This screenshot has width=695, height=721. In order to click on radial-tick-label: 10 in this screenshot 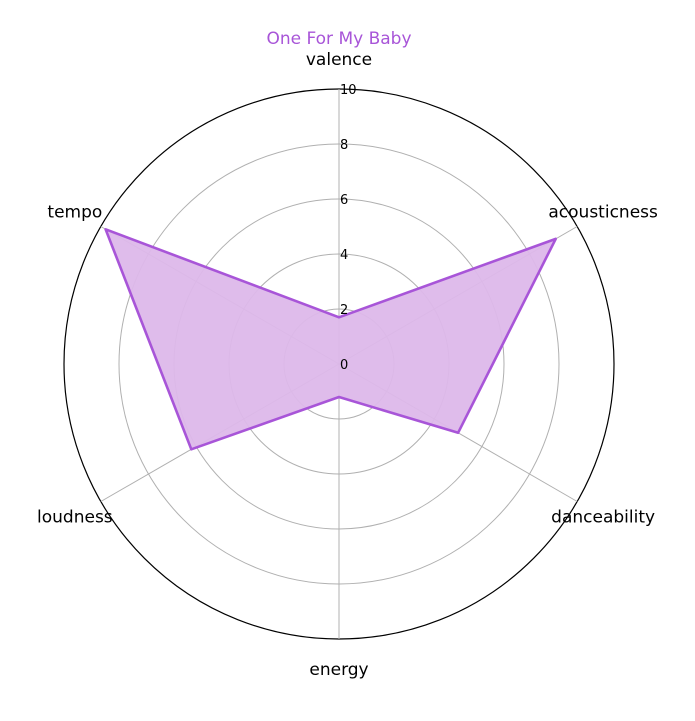, I will do `click(348, 90)`.